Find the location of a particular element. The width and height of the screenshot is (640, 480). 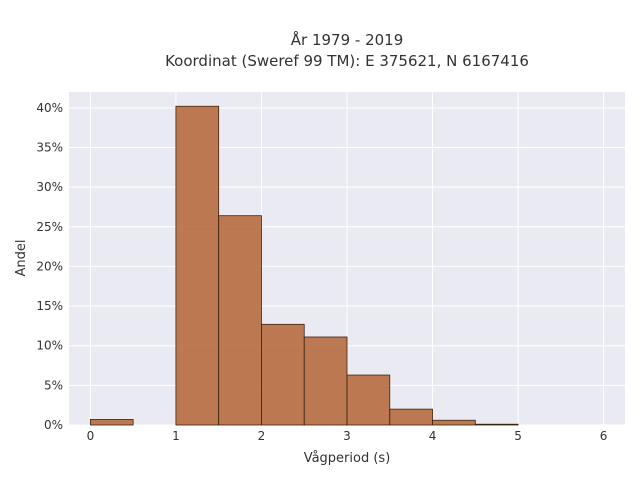

y-tick-label: 20% is located at coordinates (49, 266).